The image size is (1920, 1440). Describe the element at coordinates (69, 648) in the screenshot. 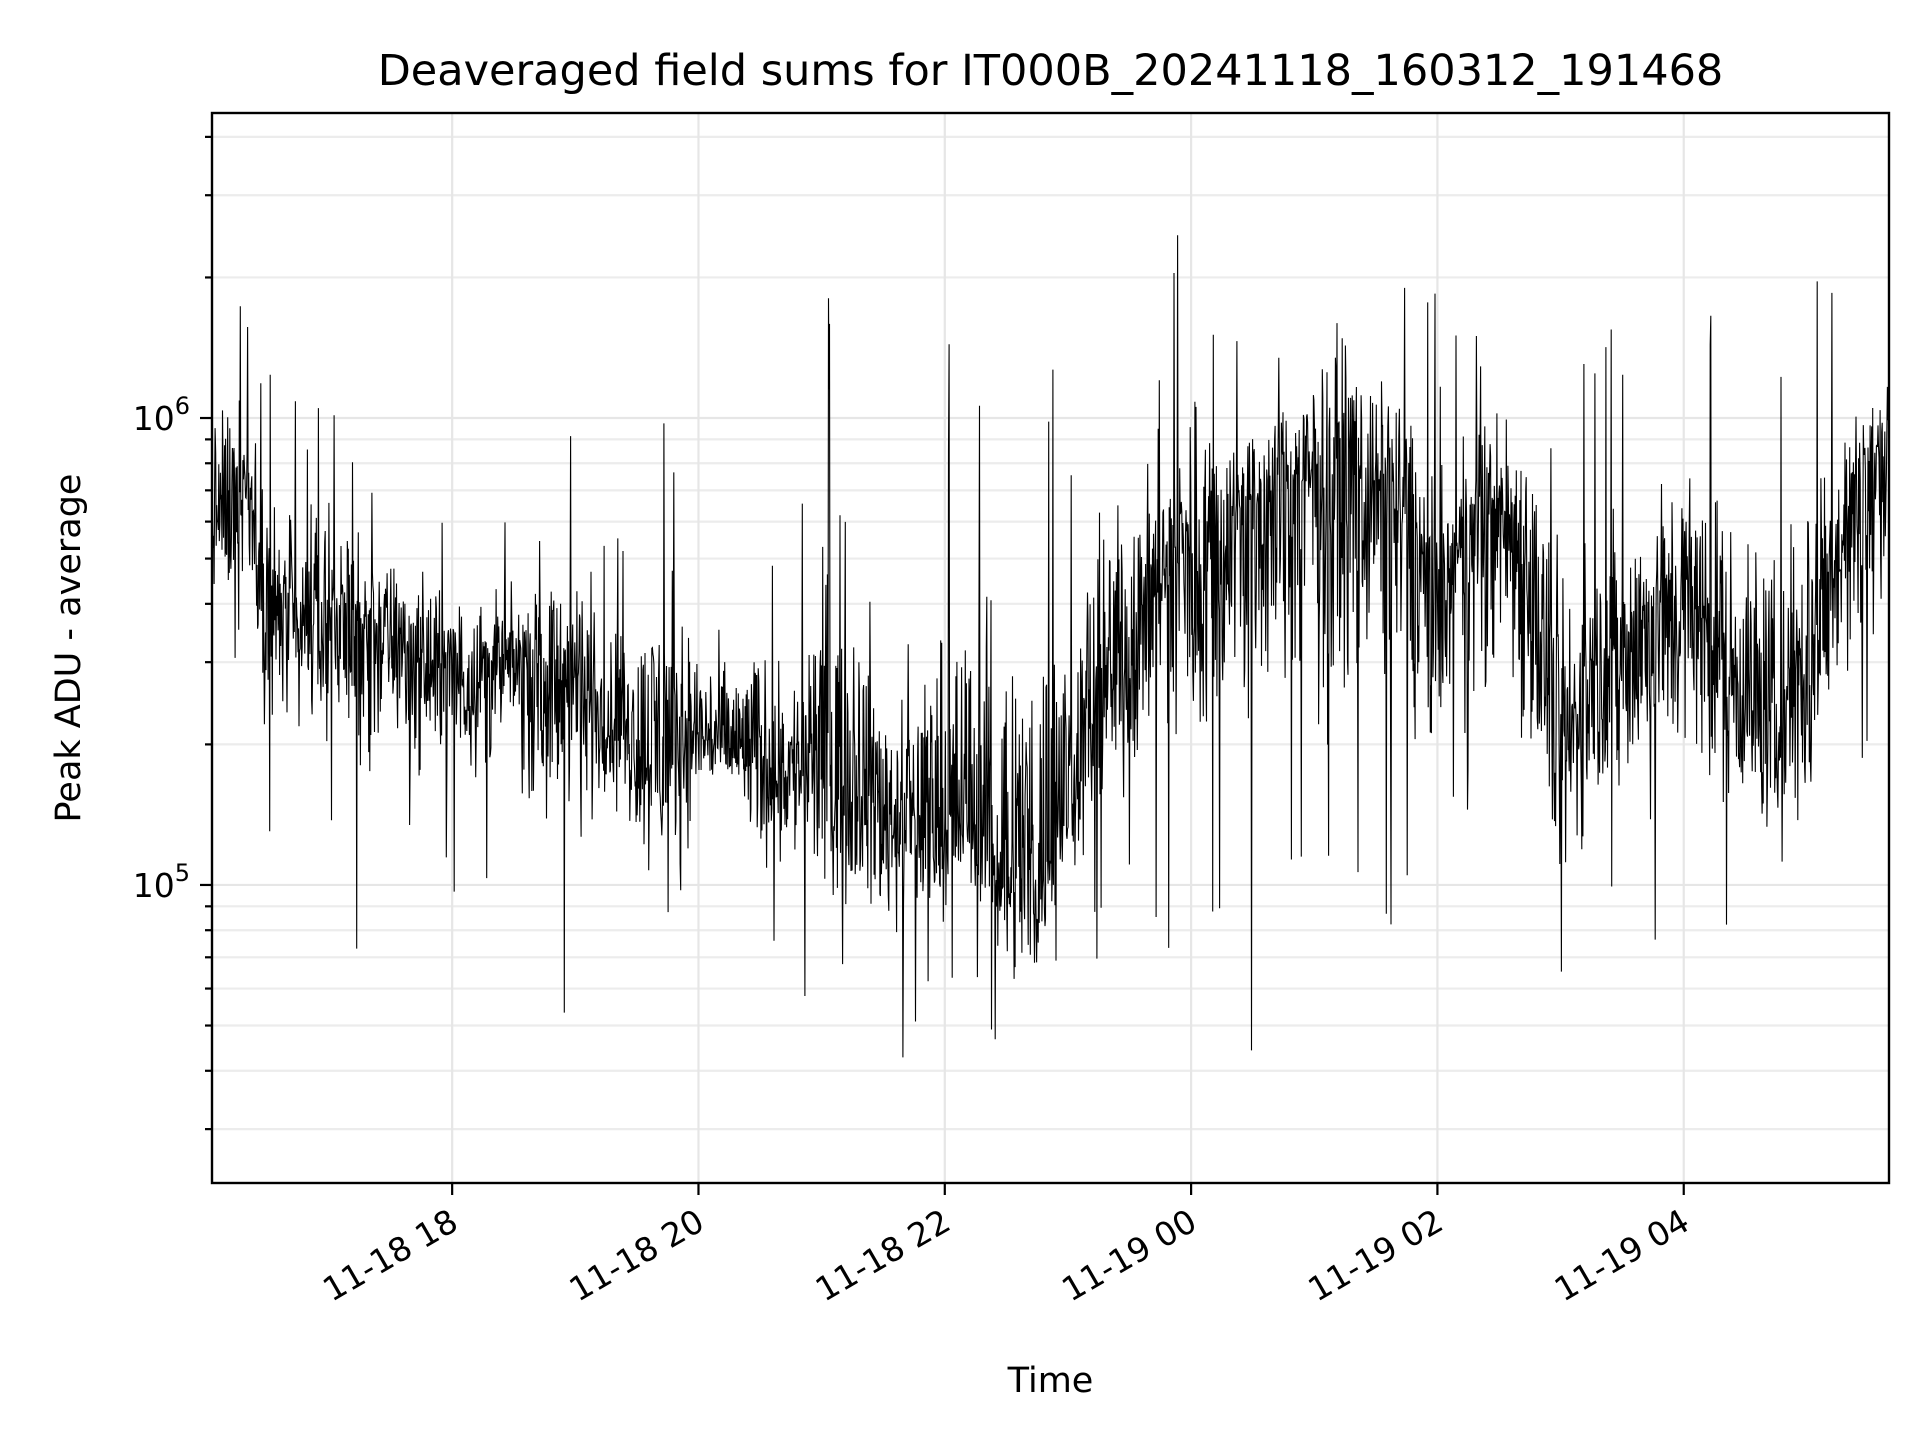

I see `y-axis-label: Peak ADU - average` at that location.